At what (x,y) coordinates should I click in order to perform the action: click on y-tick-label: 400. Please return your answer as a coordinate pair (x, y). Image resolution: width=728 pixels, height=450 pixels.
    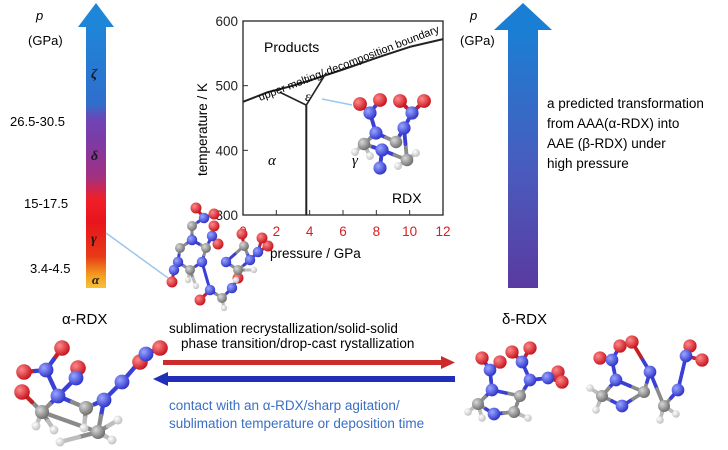
    Looking at the image, I should click on (226, 150).